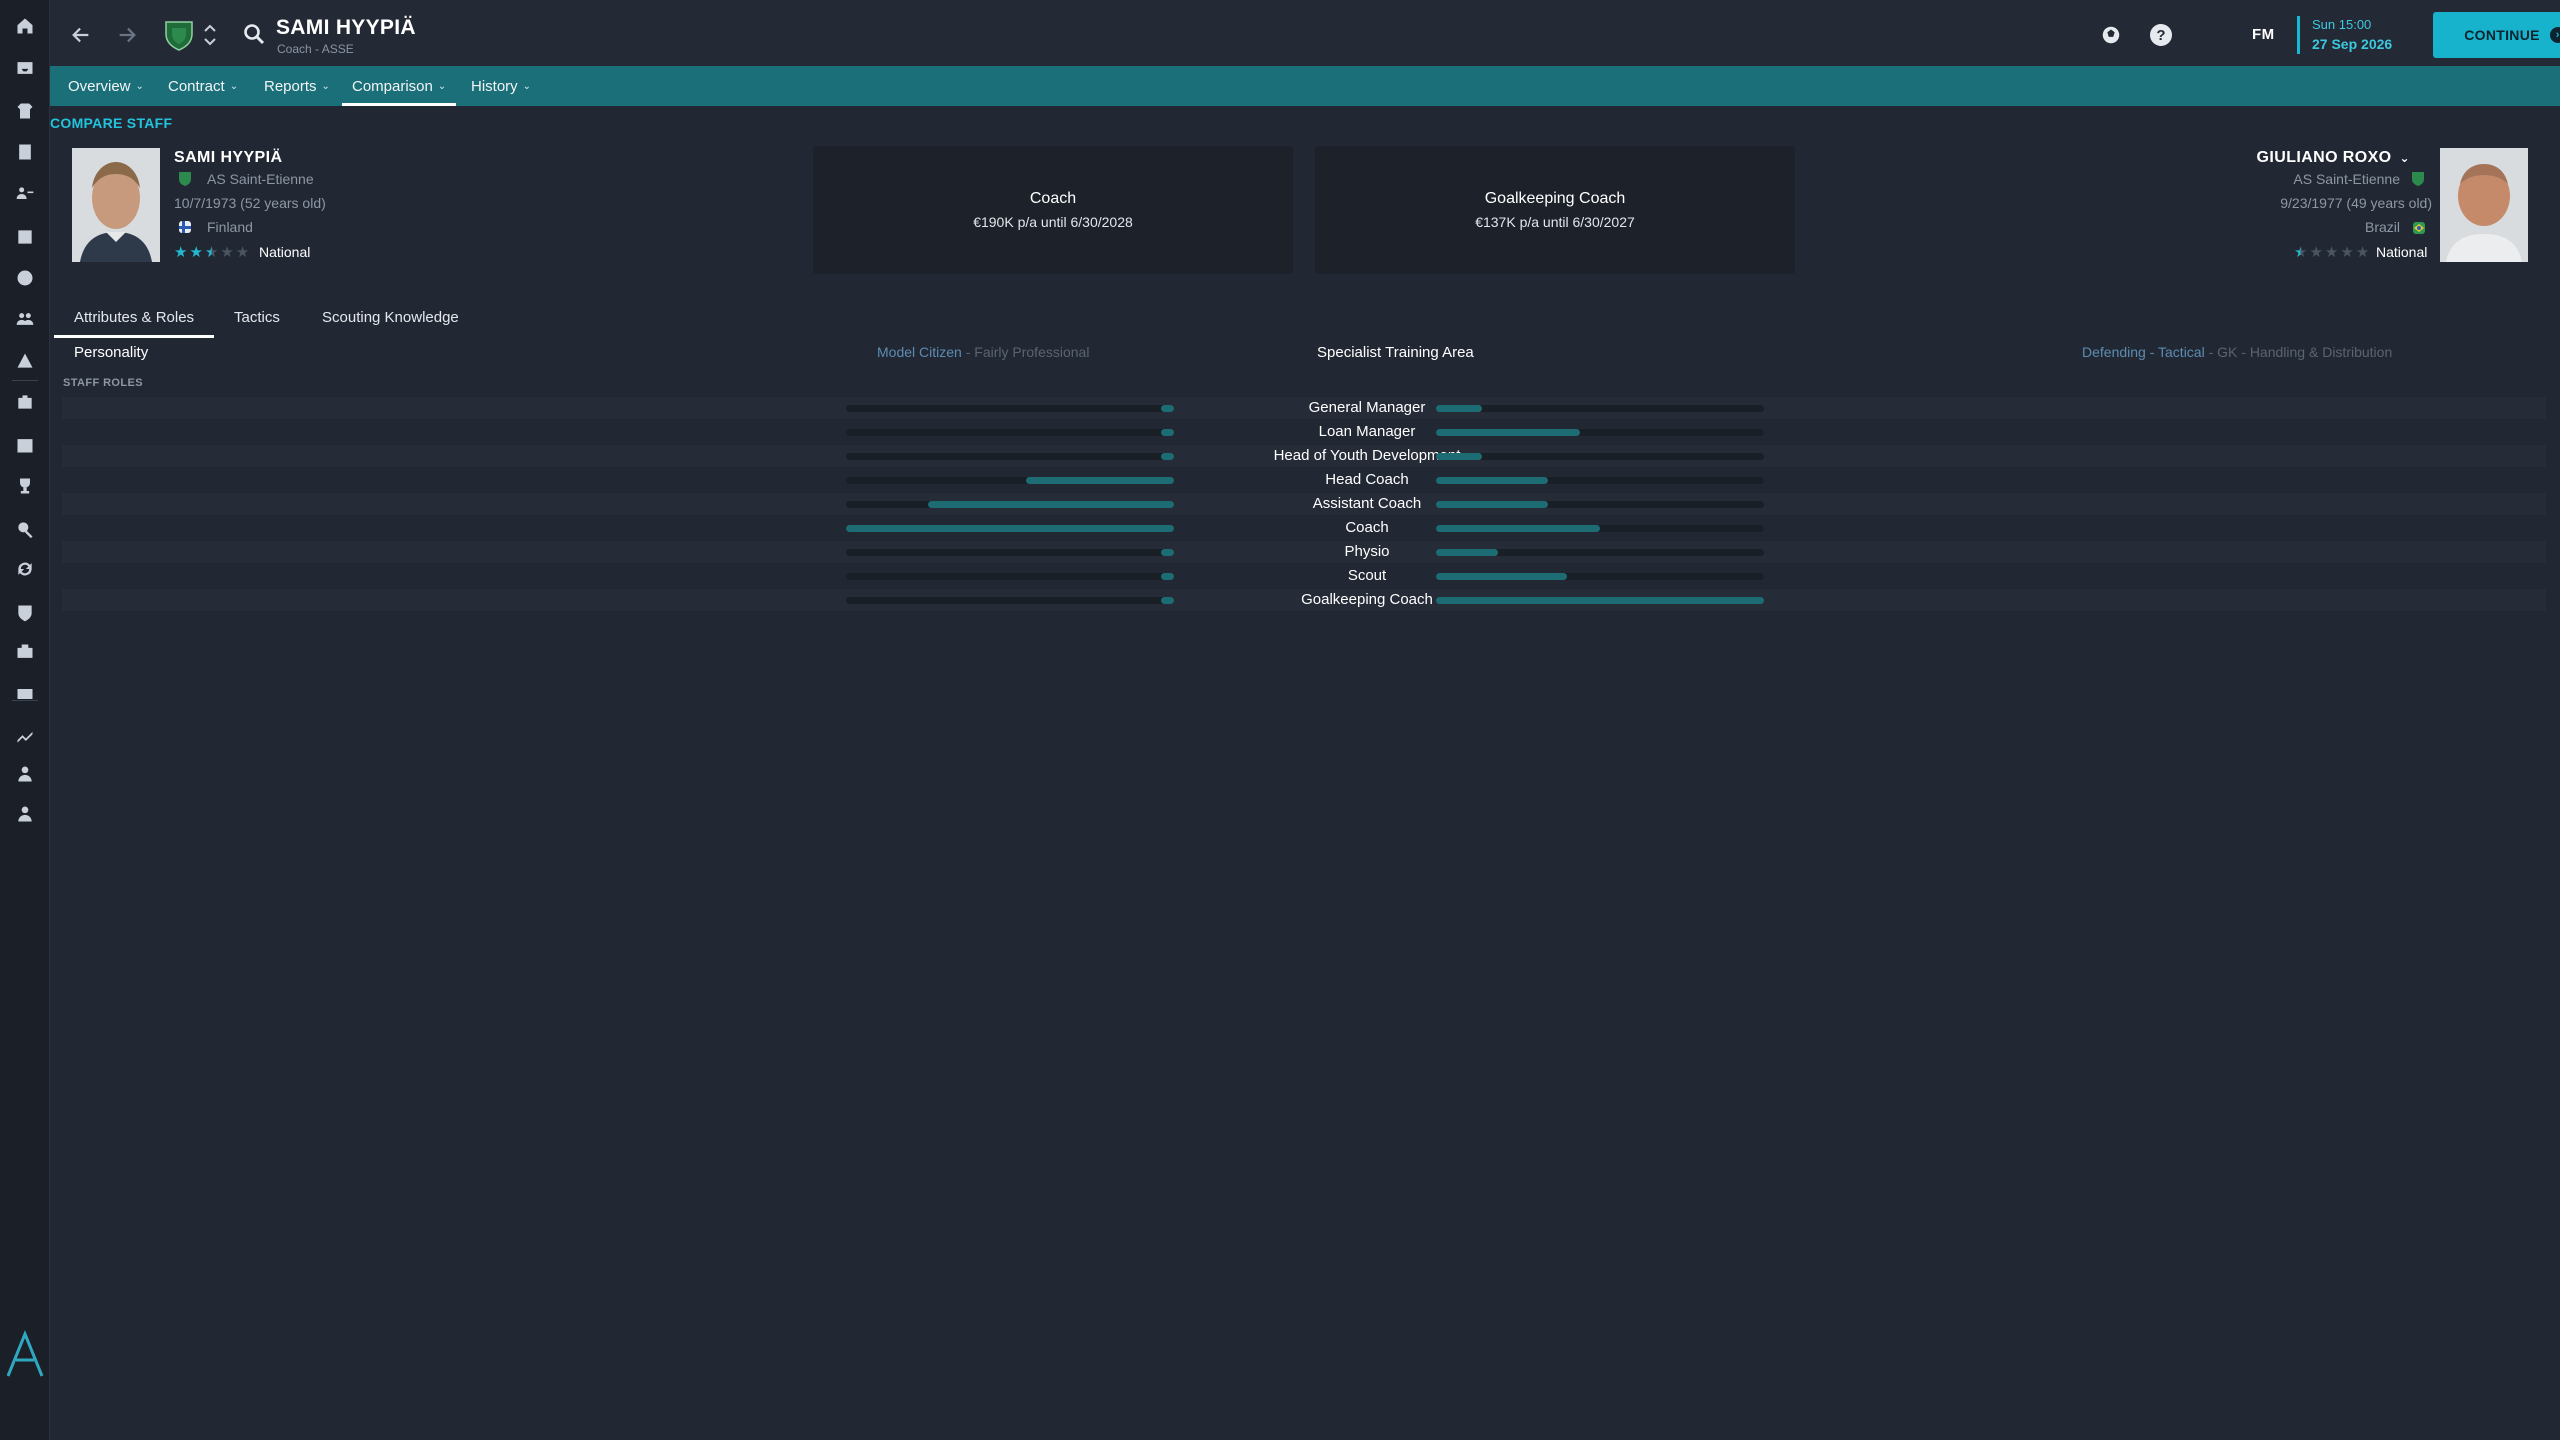 The image size is (2560, 1440). I want to click on help-button: ?, so click(2161, 35).